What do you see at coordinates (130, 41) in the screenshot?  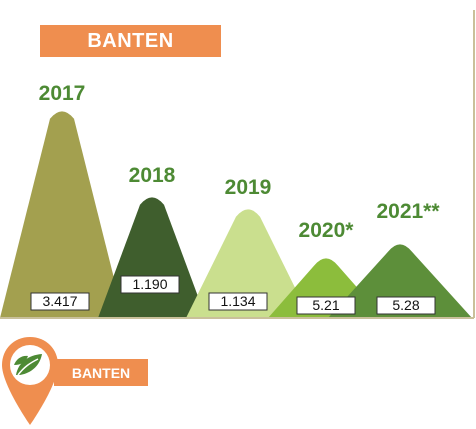 I see `chart-title-banner: BANTEN` at bounding box center [130, 41].